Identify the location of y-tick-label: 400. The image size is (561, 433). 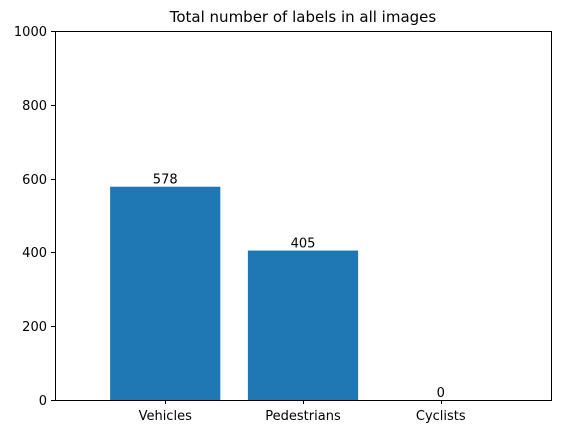
(34, 253).